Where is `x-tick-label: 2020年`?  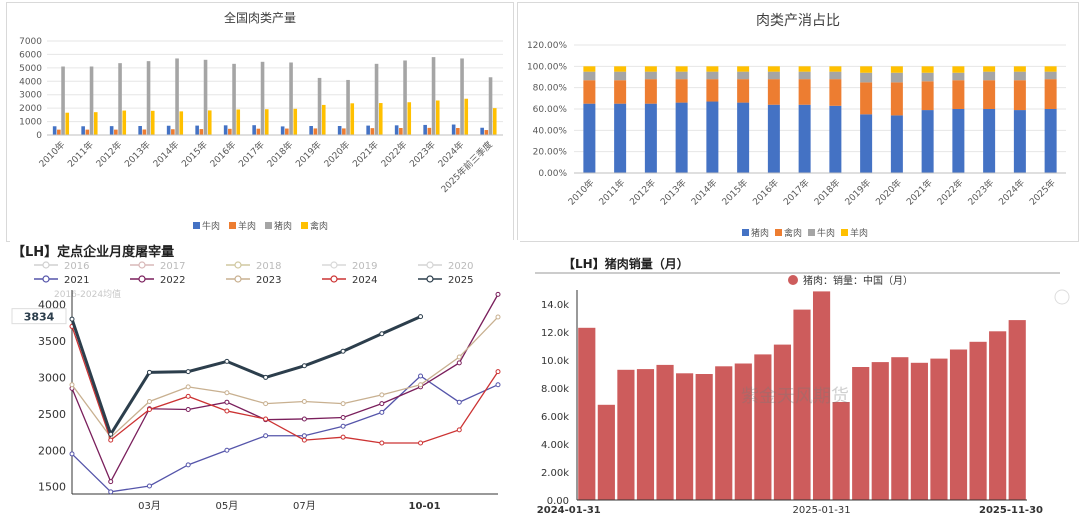 x-tick-label: 2020年 is located at coordinates (336, 154).